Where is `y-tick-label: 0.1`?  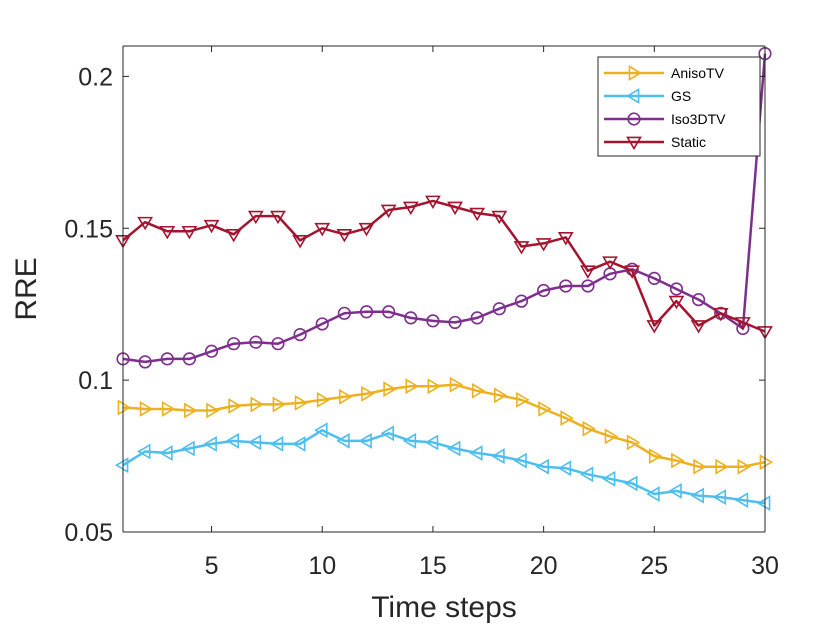 y-tick-label: 0.1 is located at coordinates (95, 381).